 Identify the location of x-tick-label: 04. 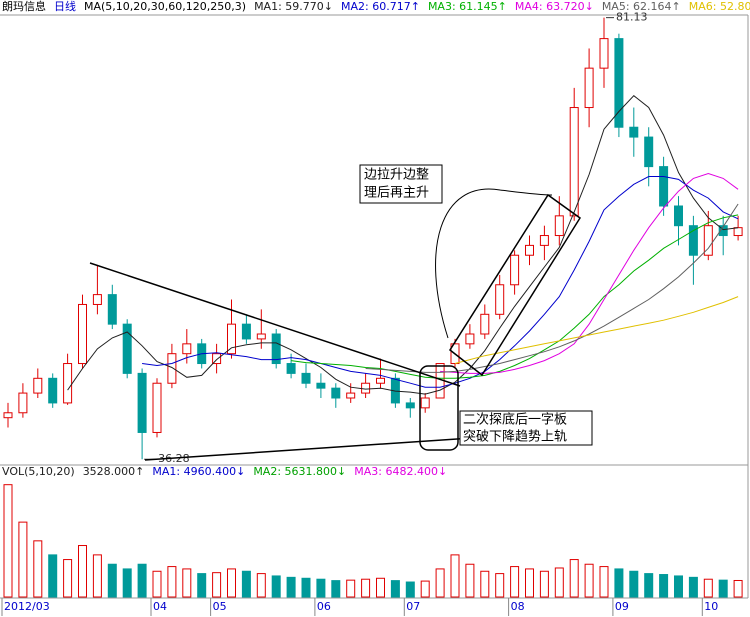
(160, 606).